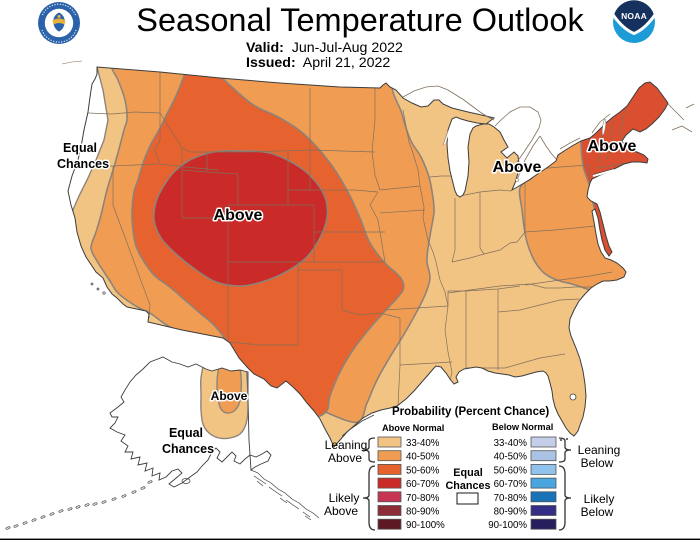 Image resolution: width=700 pixels, height=540 pixels. Describe the element at coordinates (360, 20) in the screenshot. I see `svg-text: Seasonal Temperature Outlook` at that location.